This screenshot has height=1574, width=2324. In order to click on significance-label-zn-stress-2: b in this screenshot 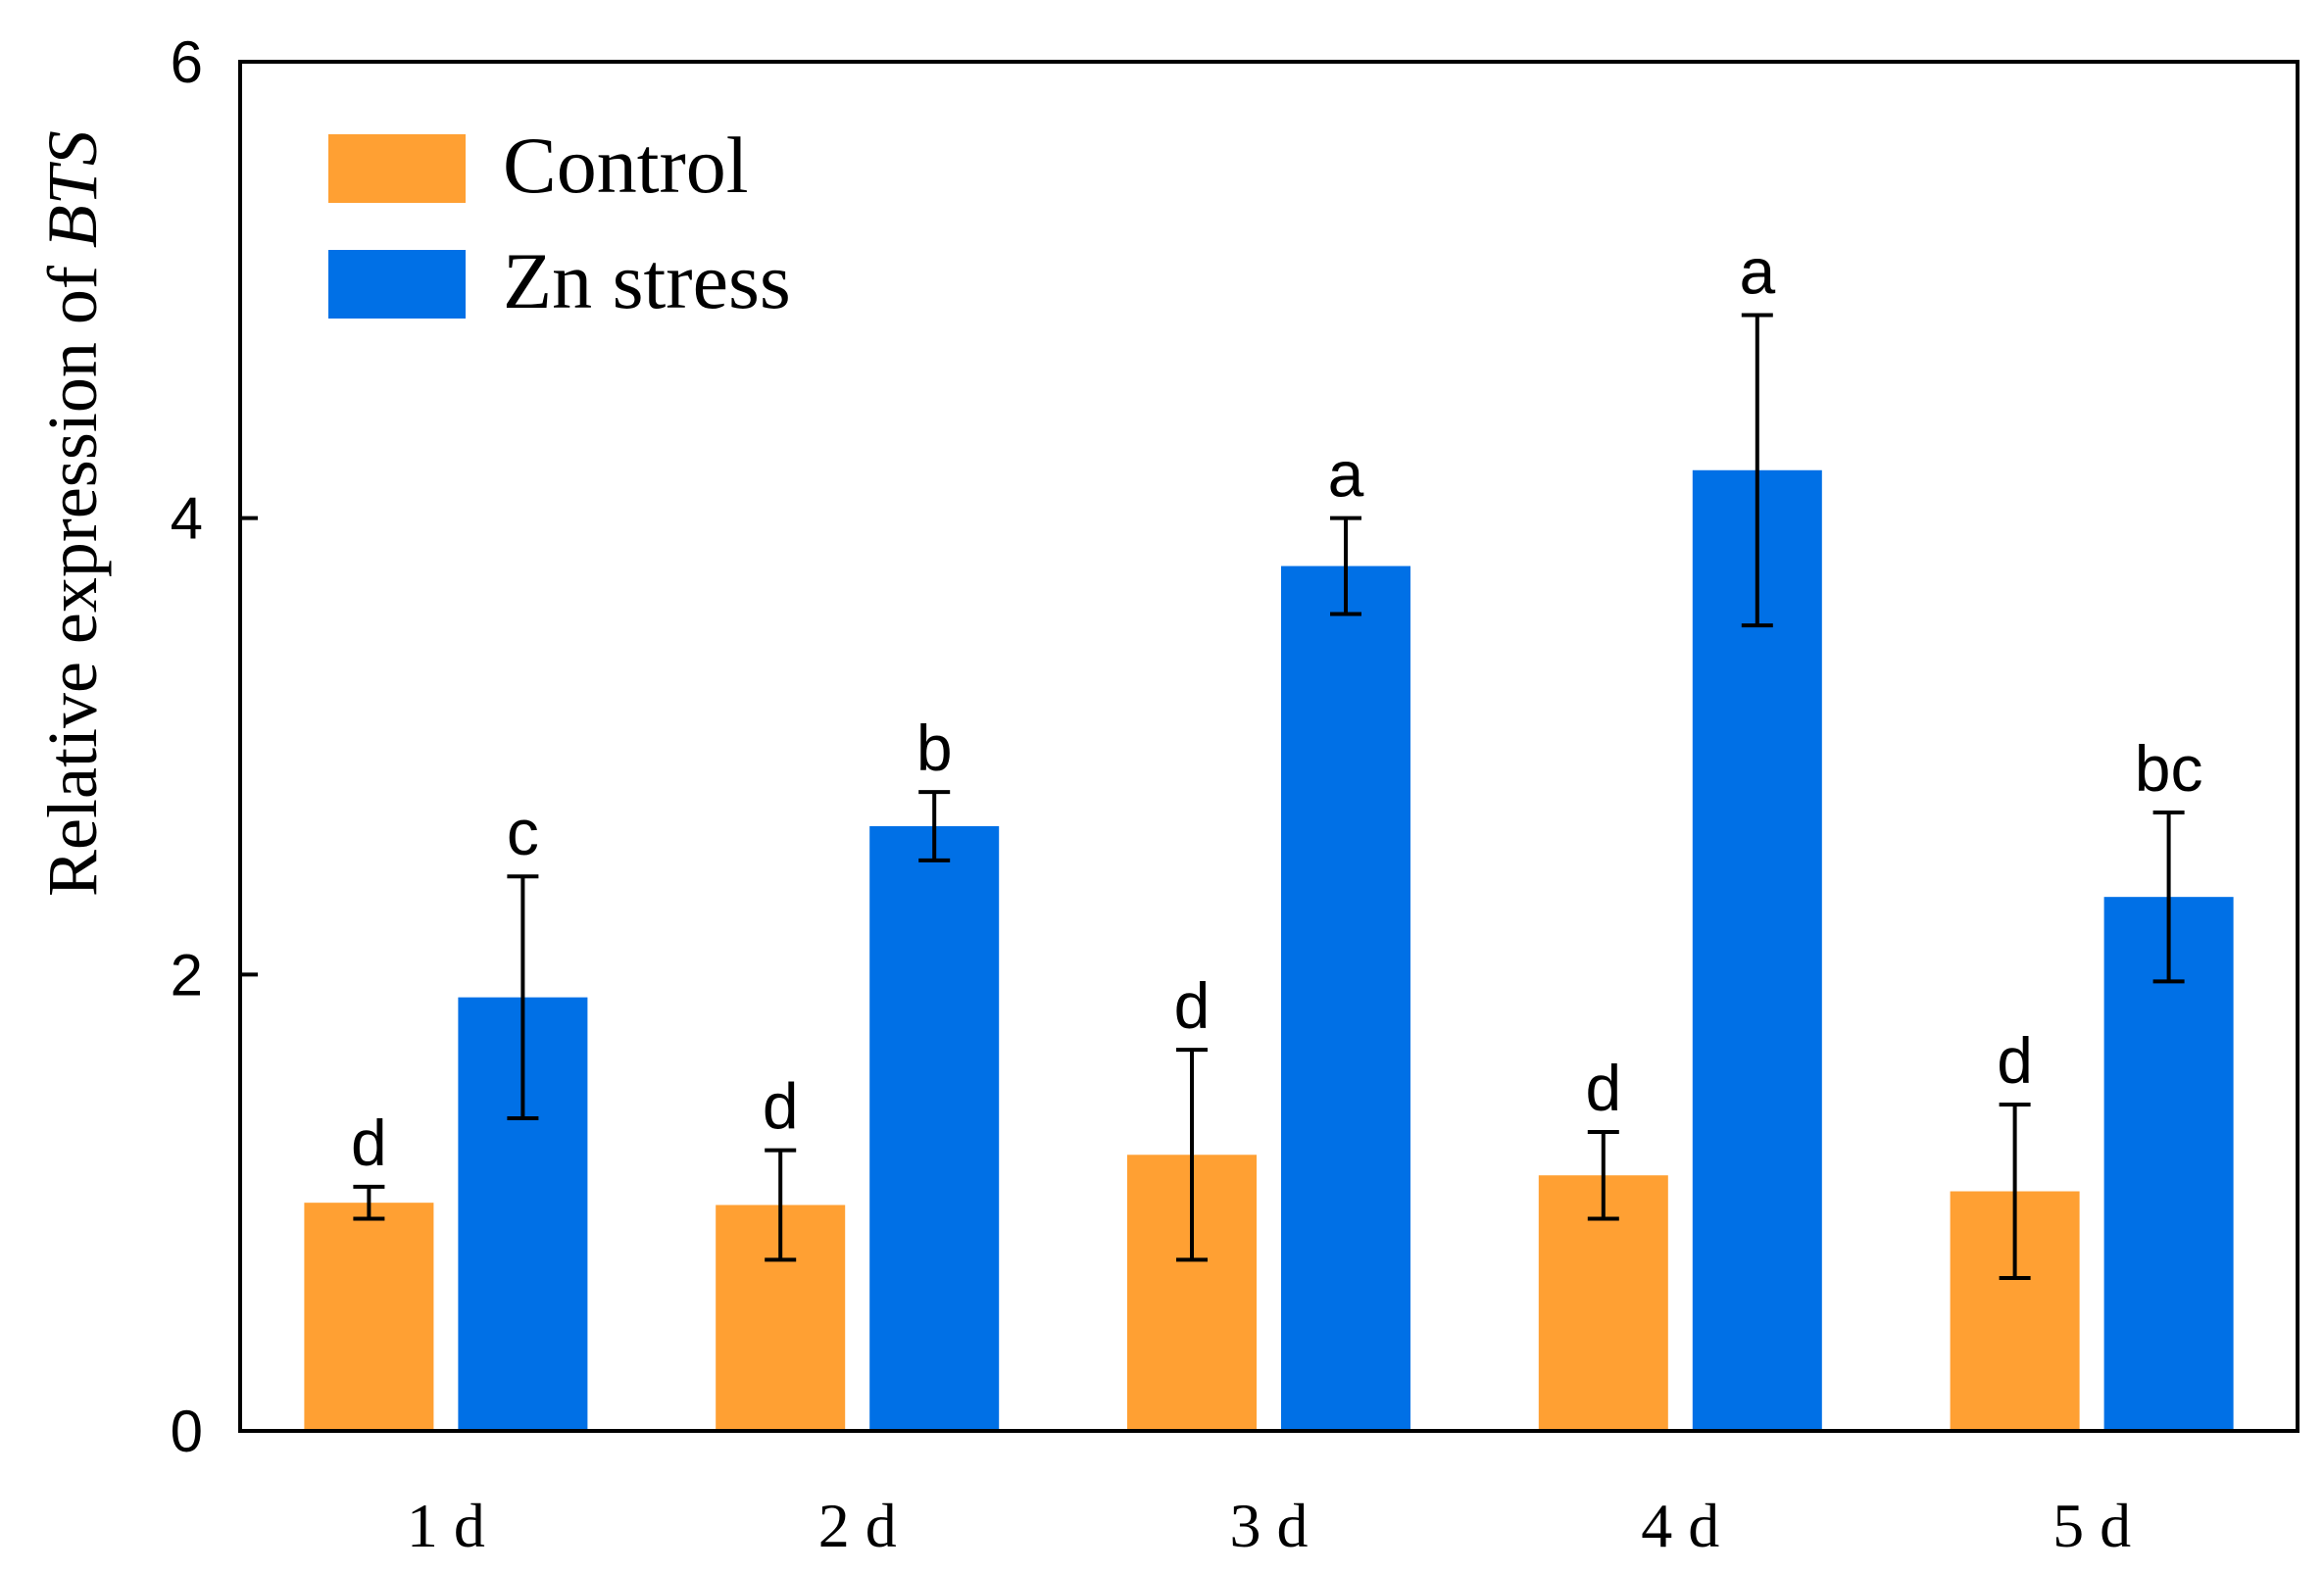, I will do `click(934, 748)`.